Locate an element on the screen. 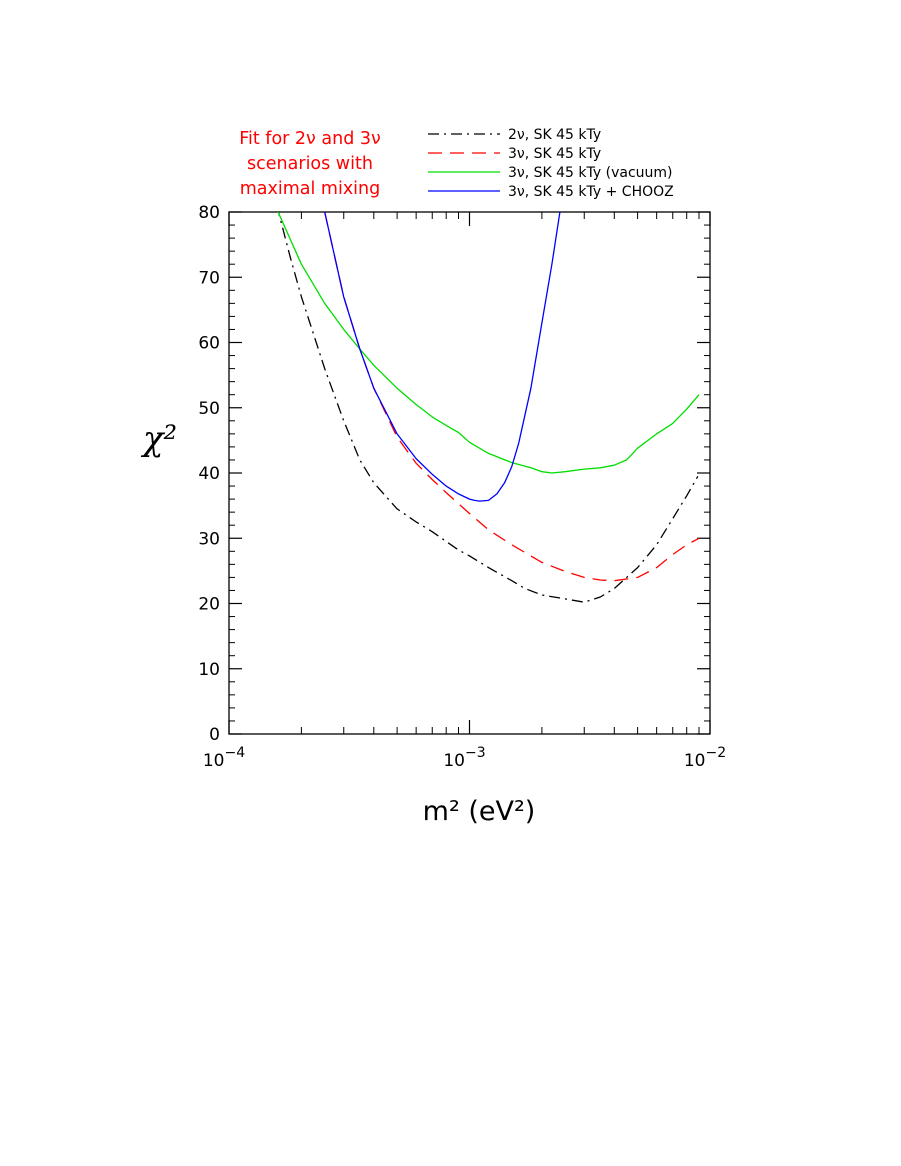 This screenshot has width=901, height=1166. y-tick-label: 70 is located at coordinates (209, 278).